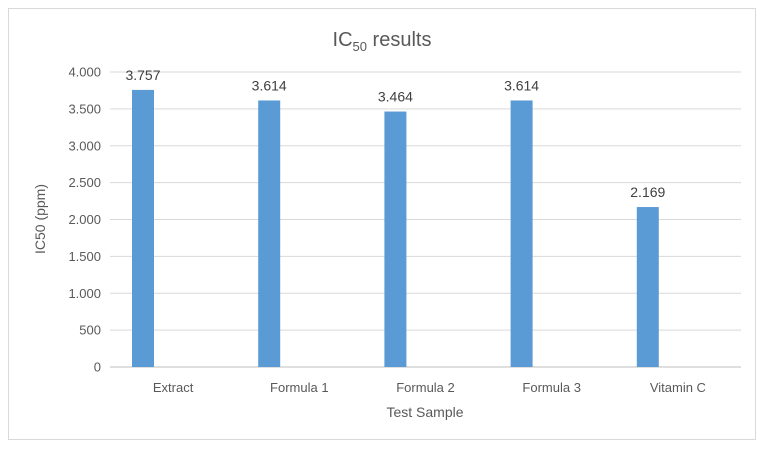 This screenshot has height=450, width=764. Describe the element at coordinates (343, 40) in the screenshot. I see `chart-title-main: IC` at that location.